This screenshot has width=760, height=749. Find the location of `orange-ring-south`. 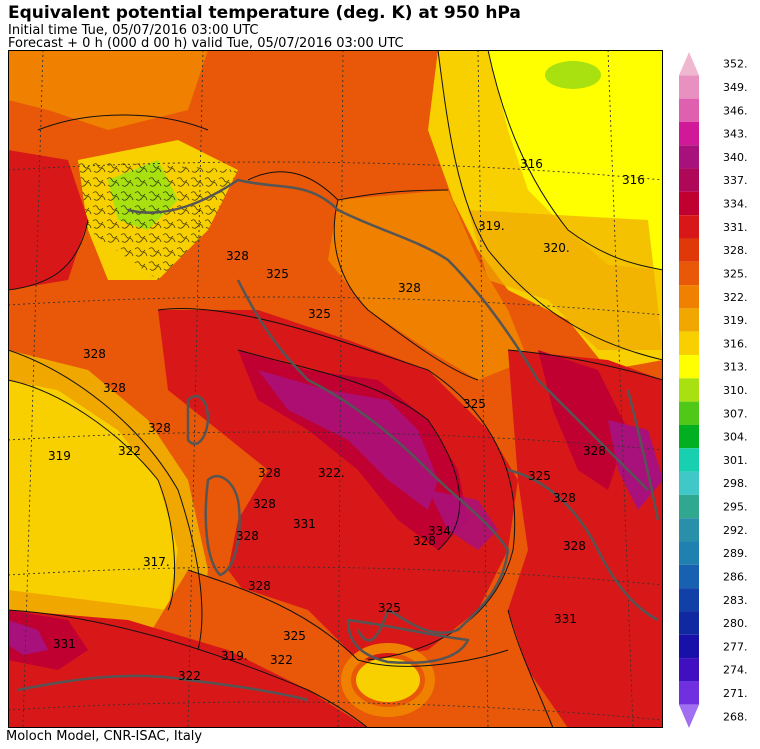

orange-ring-south is located at coordinates (388, 680).